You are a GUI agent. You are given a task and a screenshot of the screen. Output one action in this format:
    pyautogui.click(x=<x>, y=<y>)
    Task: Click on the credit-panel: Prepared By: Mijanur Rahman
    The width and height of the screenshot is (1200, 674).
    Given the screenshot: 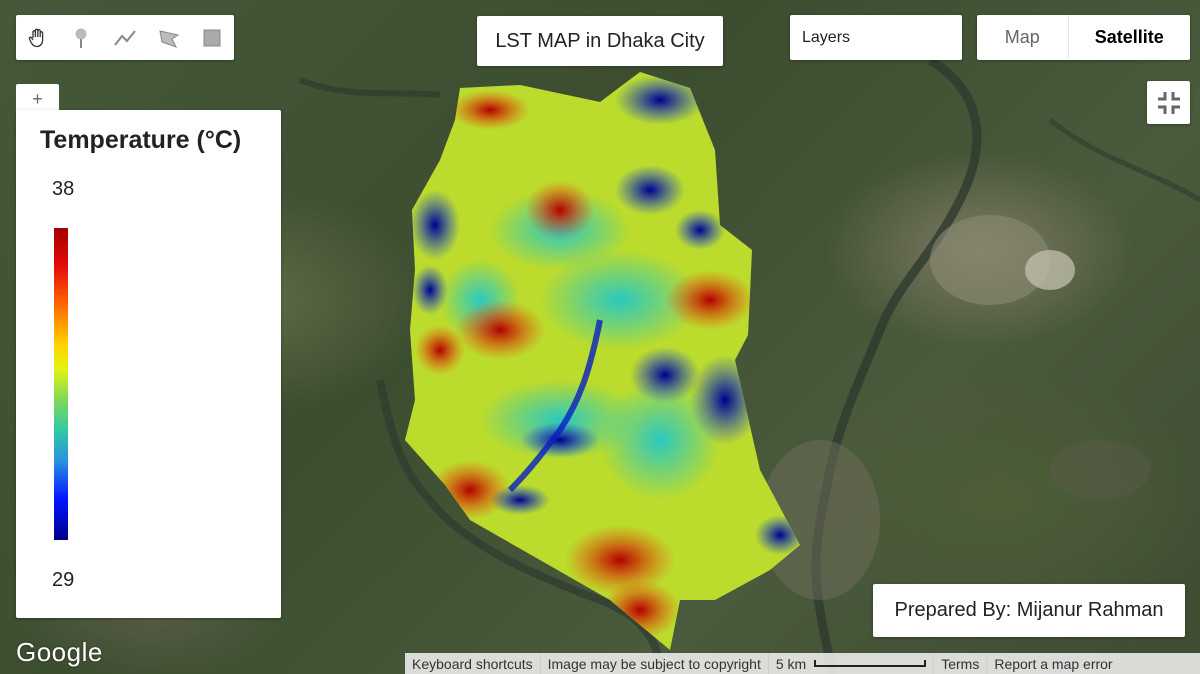 What is the action you would take?
    pyautogui.click(x=1029, y=610)
    